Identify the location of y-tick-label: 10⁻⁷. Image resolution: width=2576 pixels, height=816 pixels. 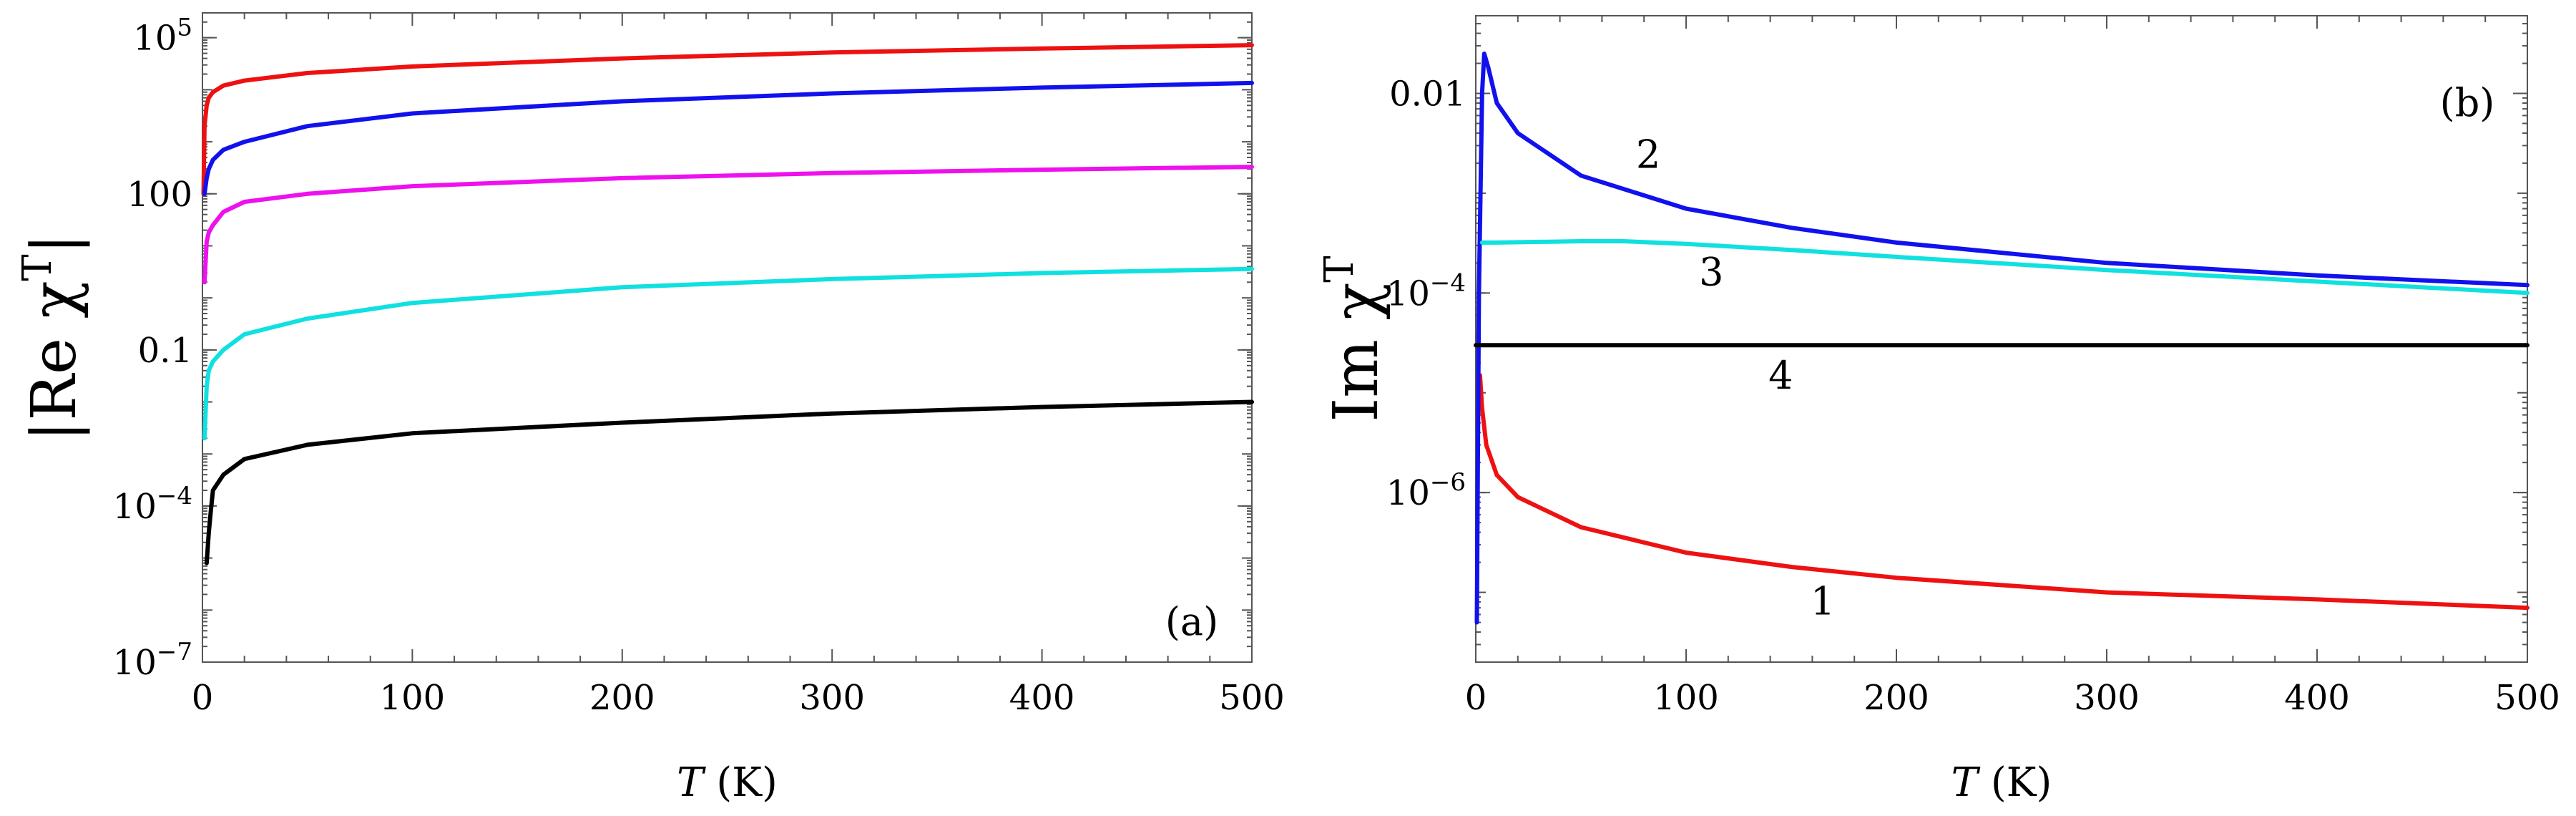
(152, 660).